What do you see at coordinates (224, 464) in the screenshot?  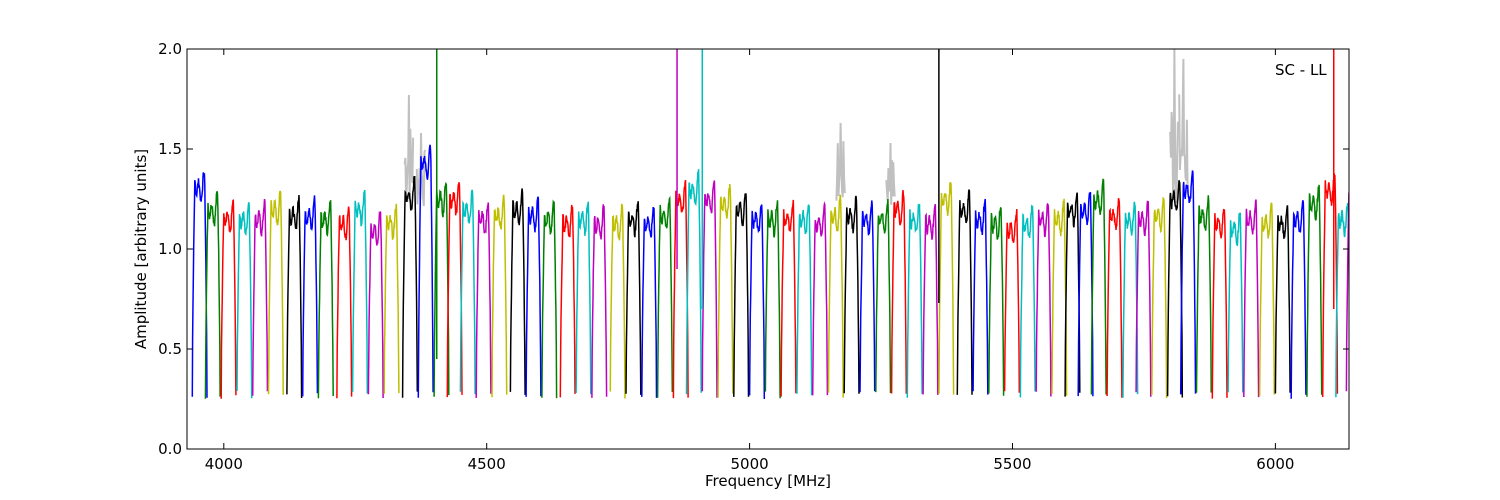 I see `x-tick-label: 4000` at bounding box center [224, 464].